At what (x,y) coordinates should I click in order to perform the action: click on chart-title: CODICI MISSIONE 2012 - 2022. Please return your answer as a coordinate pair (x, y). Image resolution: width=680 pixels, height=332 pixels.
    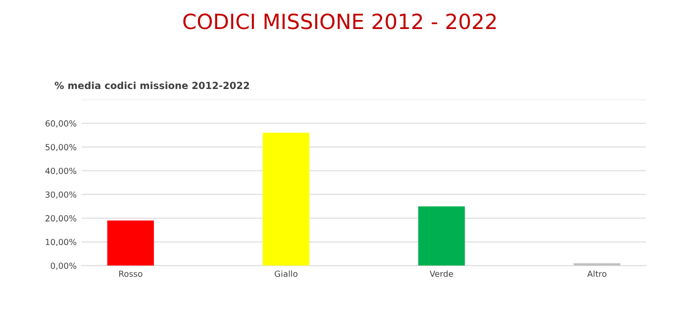
    Looking at the image, I should click on (339, 22).